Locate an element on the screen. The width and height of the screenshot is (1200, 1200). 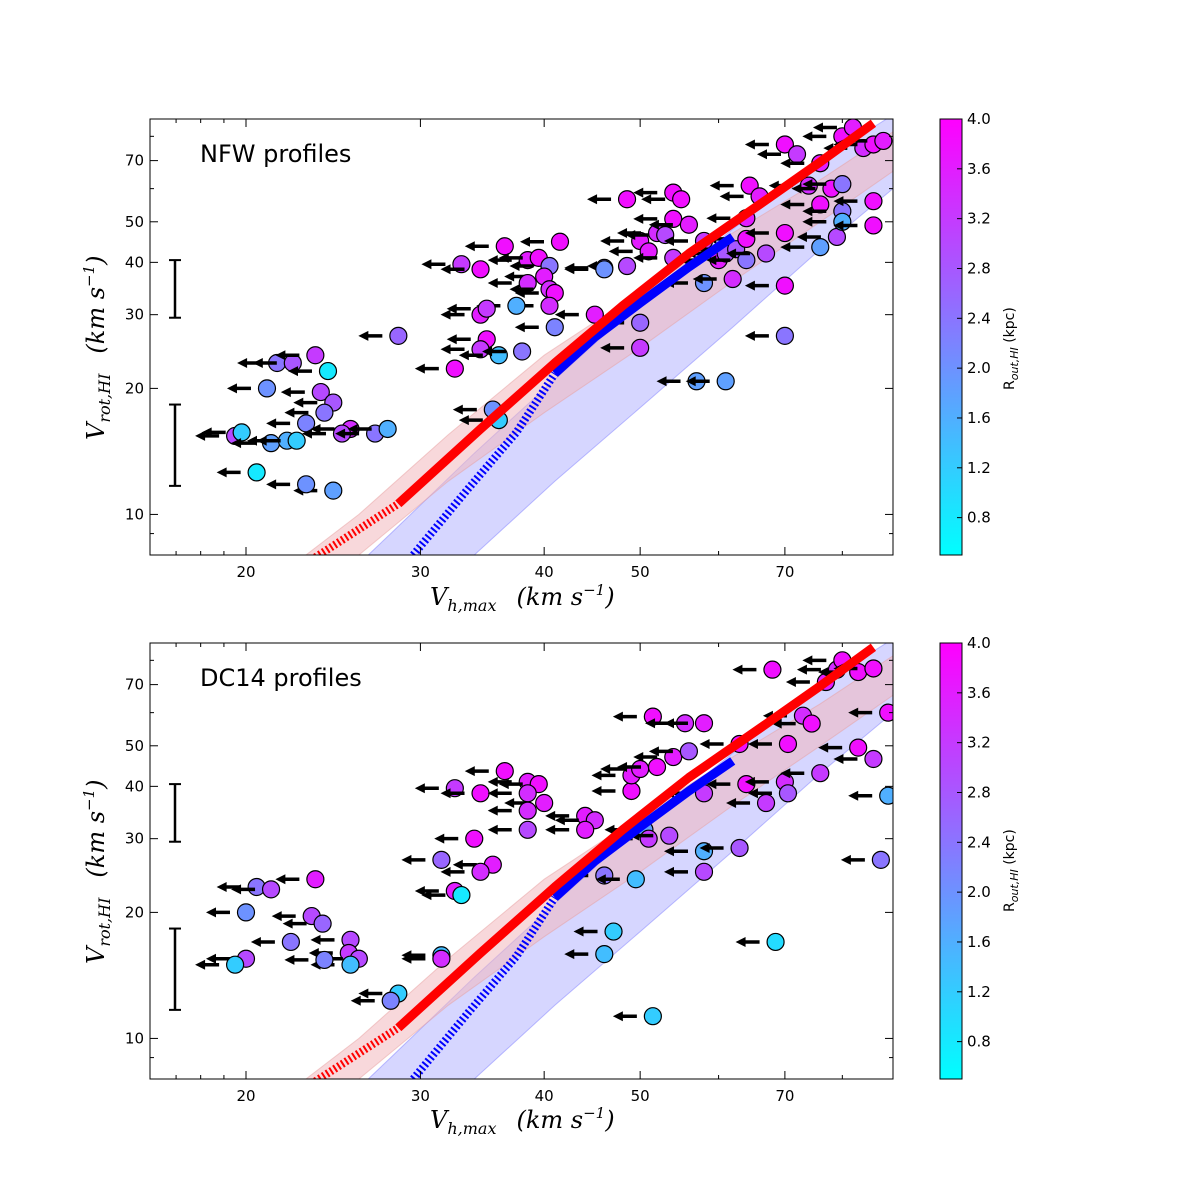
red-relation-extrapolated is located at coordinates (357, 1051).